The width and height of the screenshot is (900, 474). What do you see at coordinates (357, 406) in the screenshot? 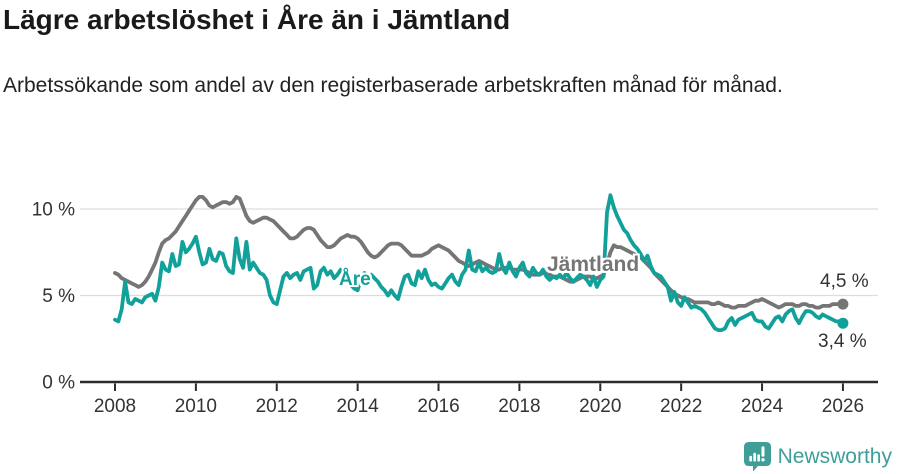
I see `x-tick-label: 2014` at bounding box center [357, 406].